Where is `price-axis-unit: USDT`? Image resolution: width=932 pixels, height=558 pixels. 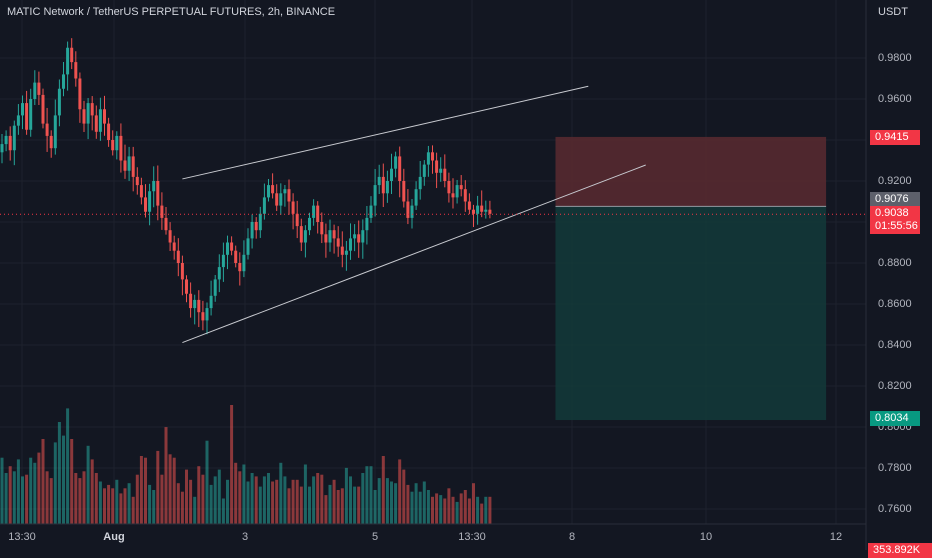 price-axis-unit: USDT is located at coordinates (893, 12).